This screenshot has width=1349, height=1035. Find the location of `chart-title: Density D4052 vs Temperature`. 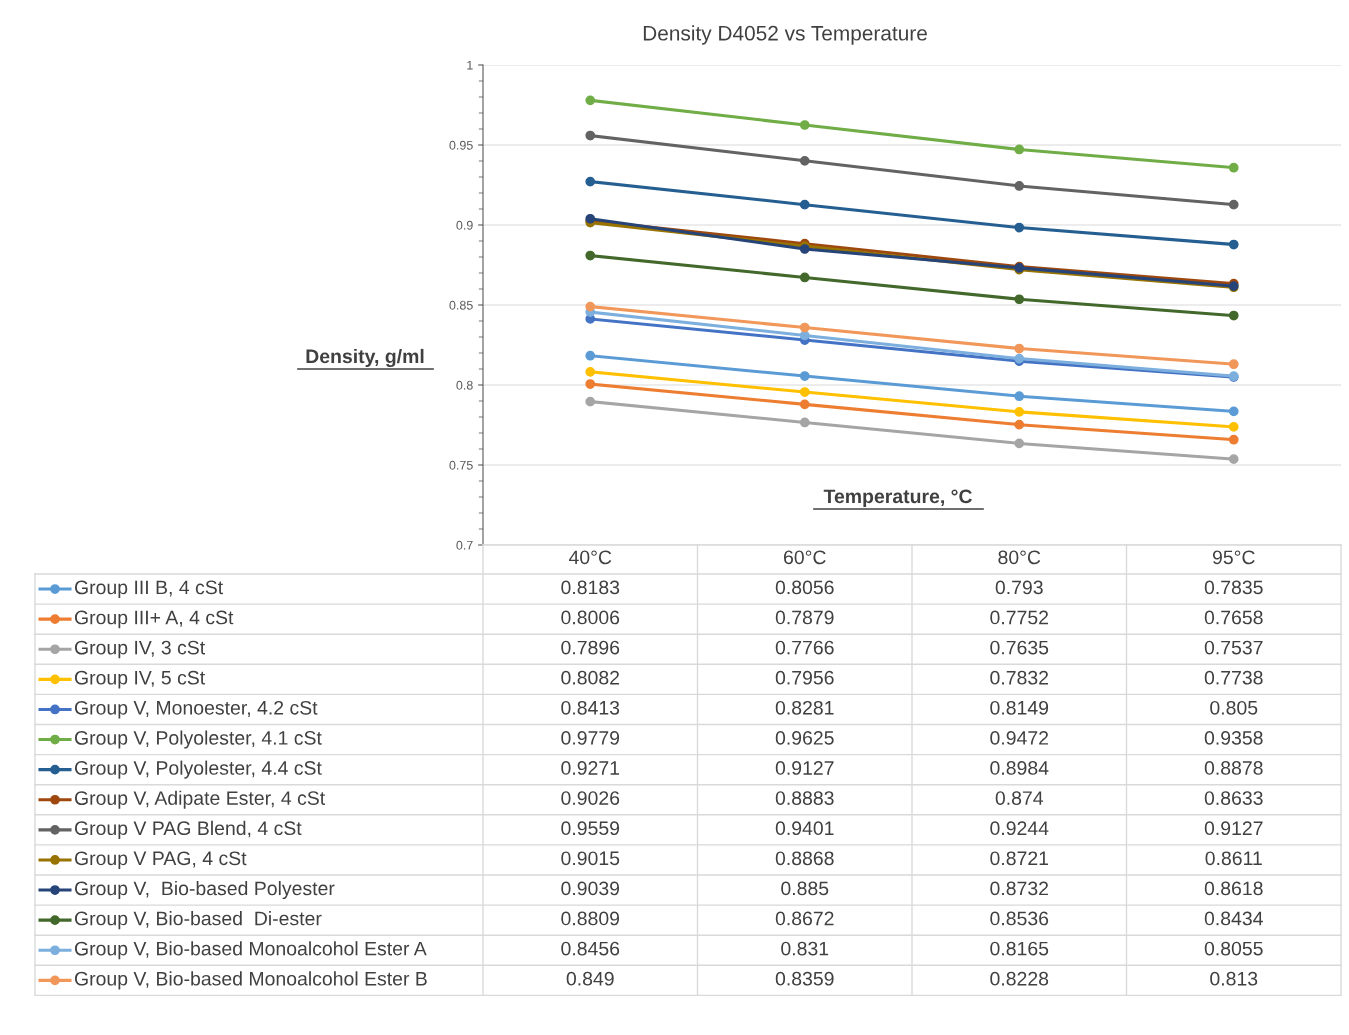

chart-title: Density D4052 vs Temperature is located at coordinates (785, 35).